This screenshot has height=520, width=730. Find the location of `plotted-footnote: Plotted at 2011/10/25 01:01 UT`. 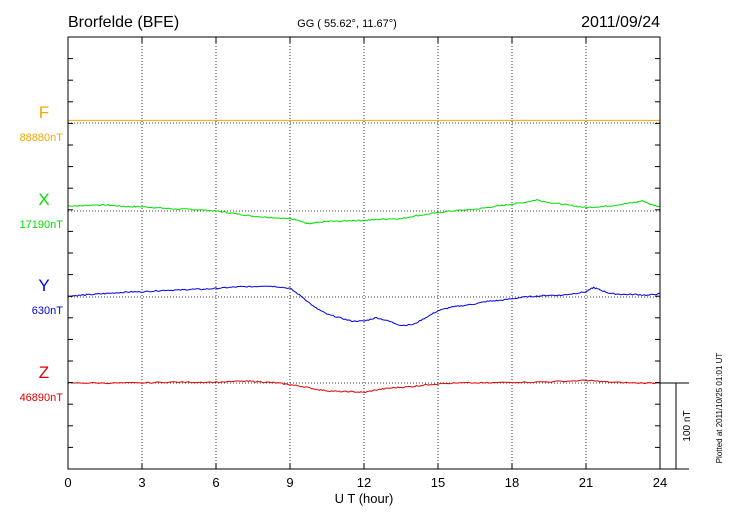

plotted-footnote: Plotted at 2011/10/25 01:01 UT is located at coordinates (719, 408).